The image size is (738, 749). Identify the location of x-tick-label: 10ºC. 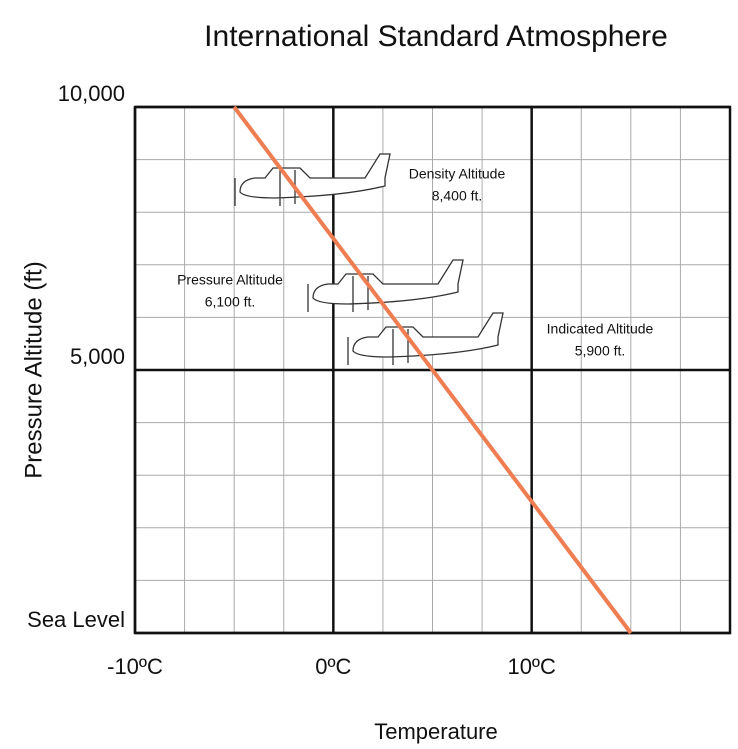
(531, 666).